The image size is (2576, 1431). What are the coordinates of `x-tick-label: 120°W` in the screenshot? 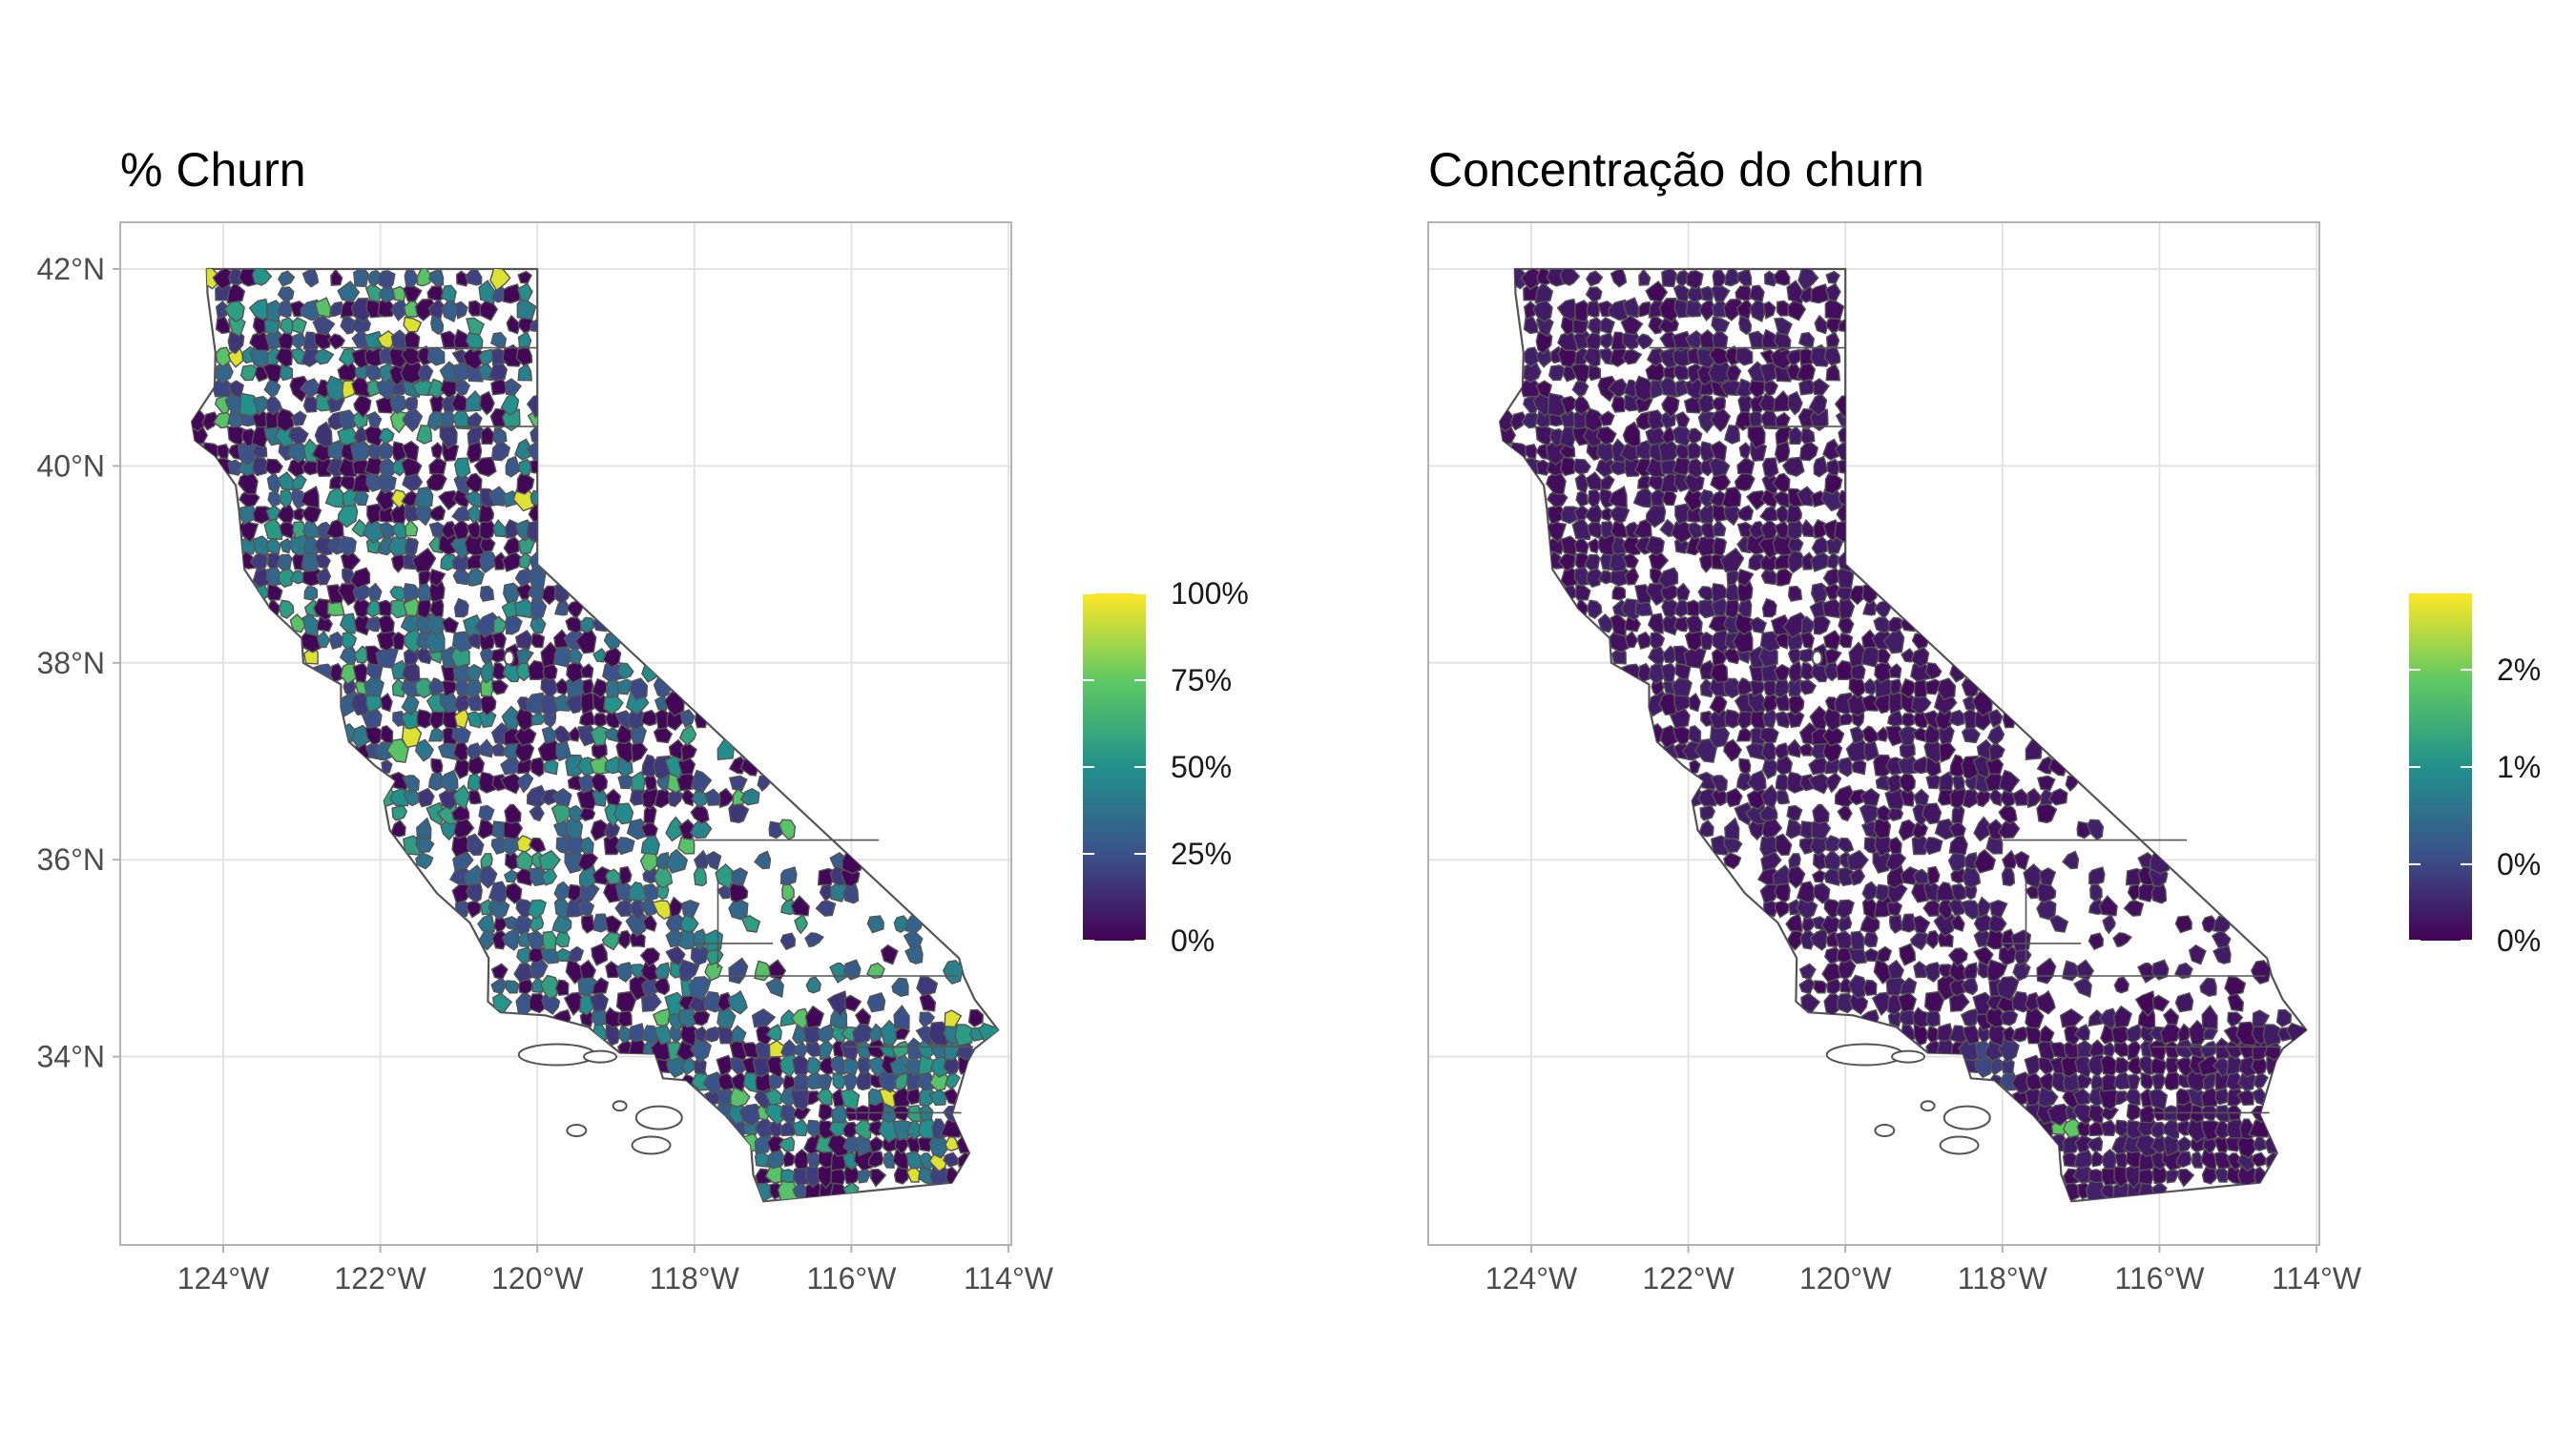 It's located at (1845, 1278).